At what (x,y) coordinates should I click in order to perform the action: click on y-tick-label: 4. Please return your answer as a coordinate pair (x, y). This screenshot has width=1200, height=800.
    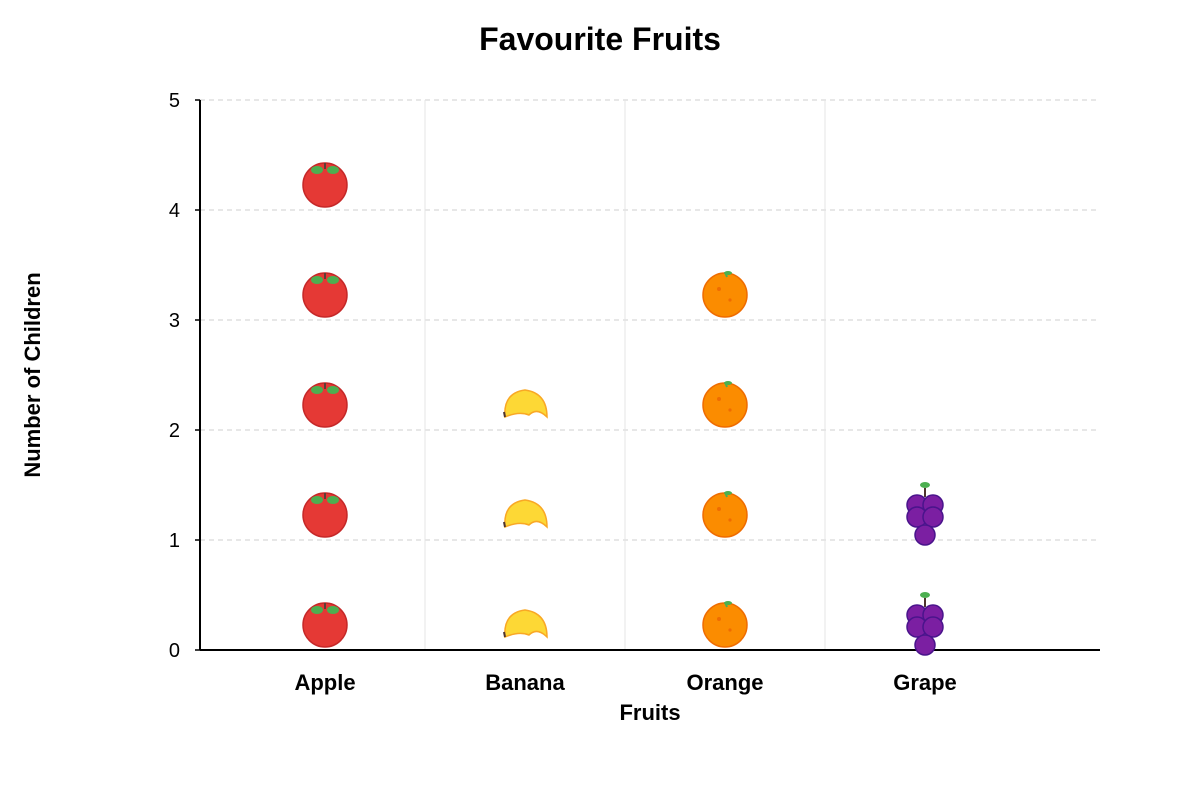
    Looking at the image, I should click on (174, 211).